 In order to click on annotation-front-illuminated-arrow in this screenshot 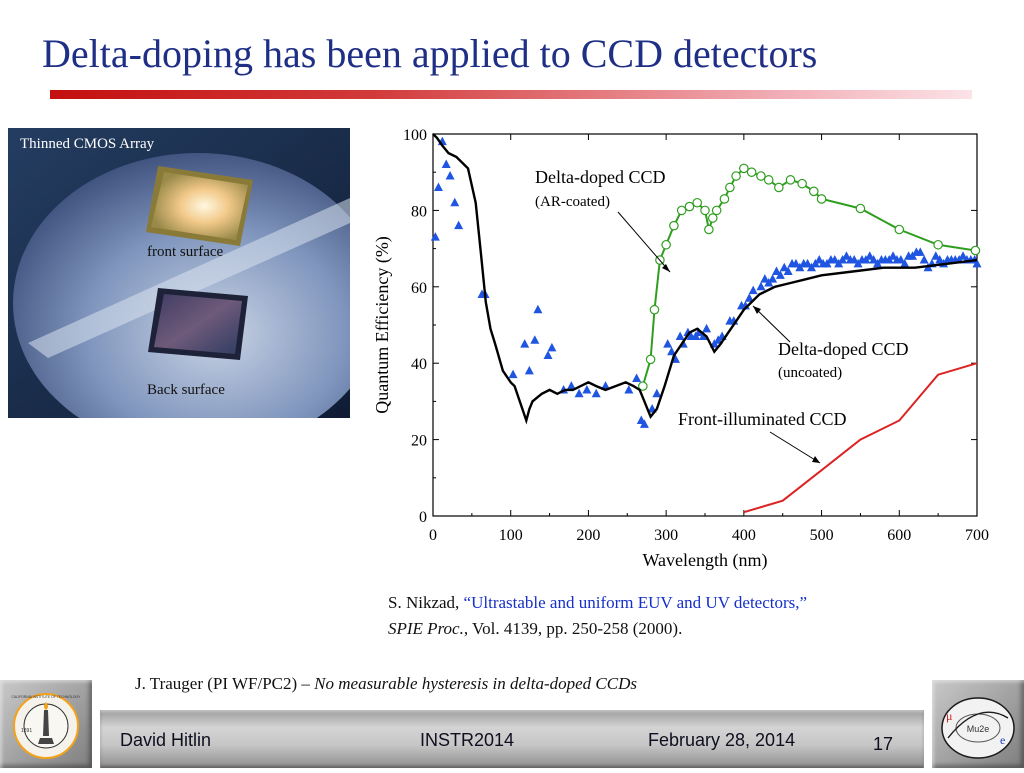, I will do `click(795, 447)`.